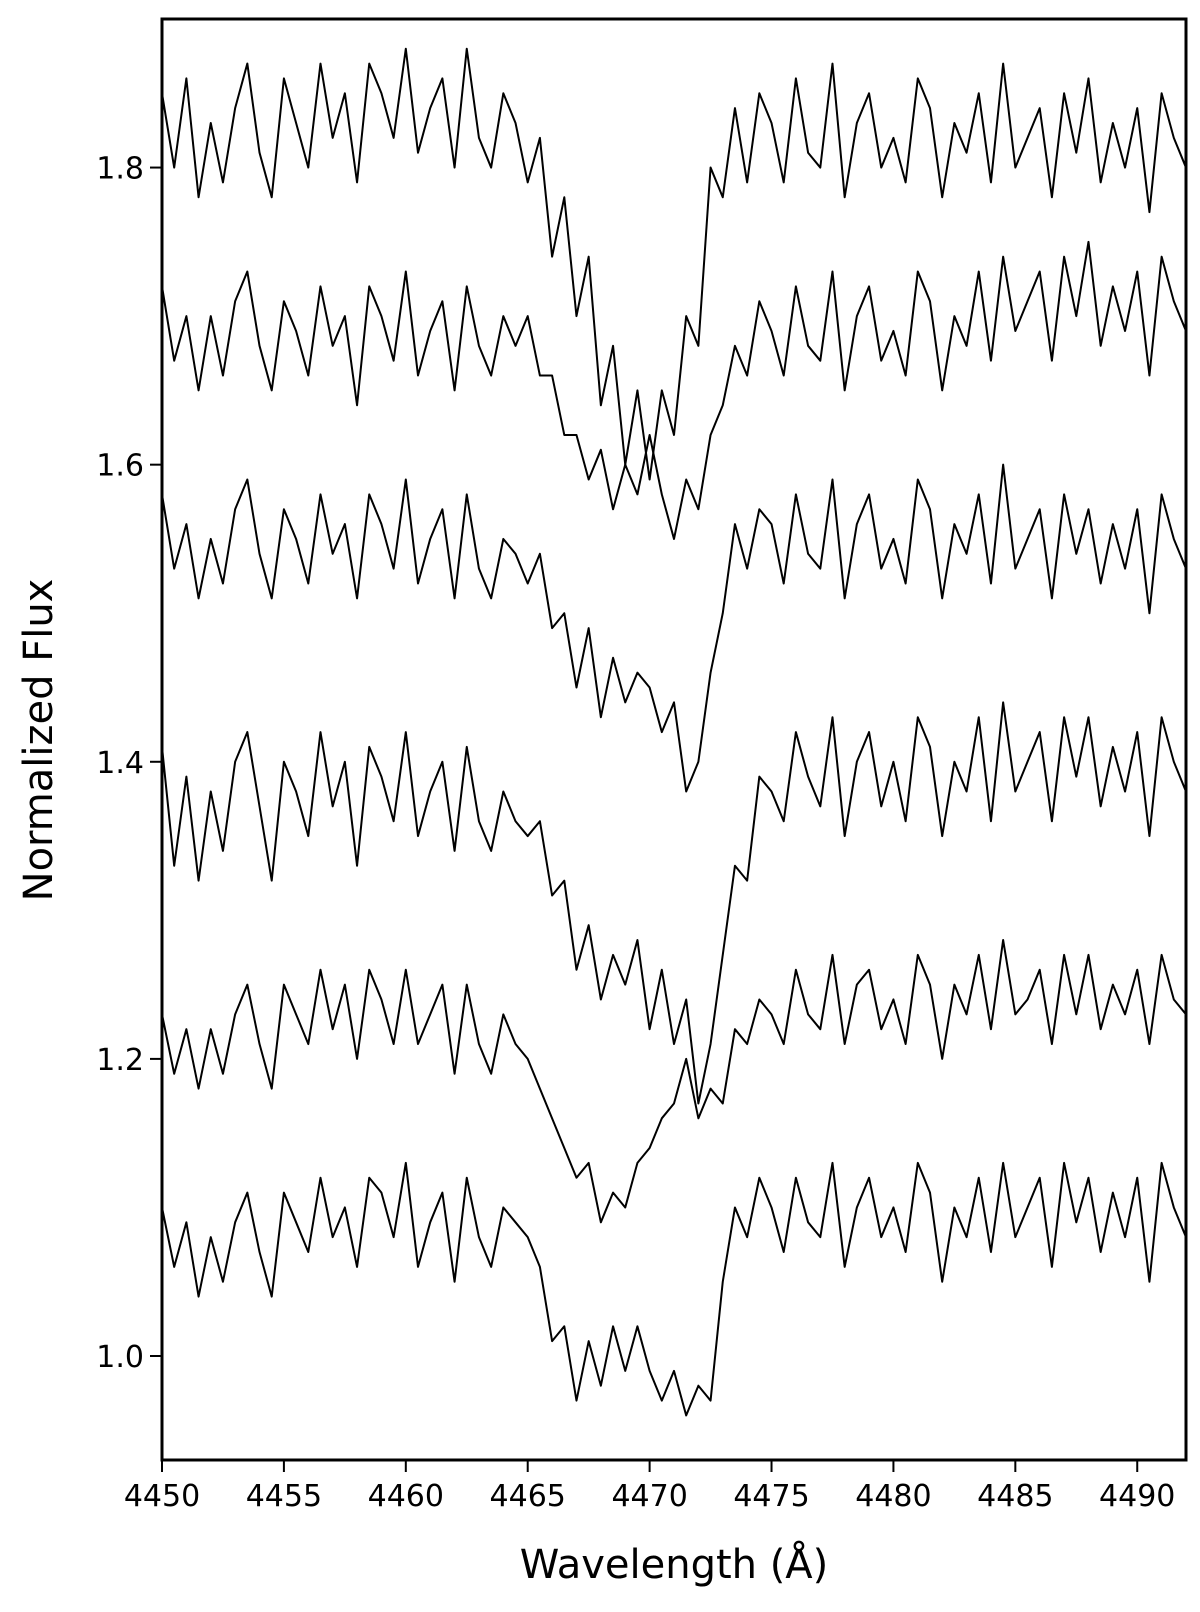  I want to click on x-tick-label: 4470, so click(649, 1496).